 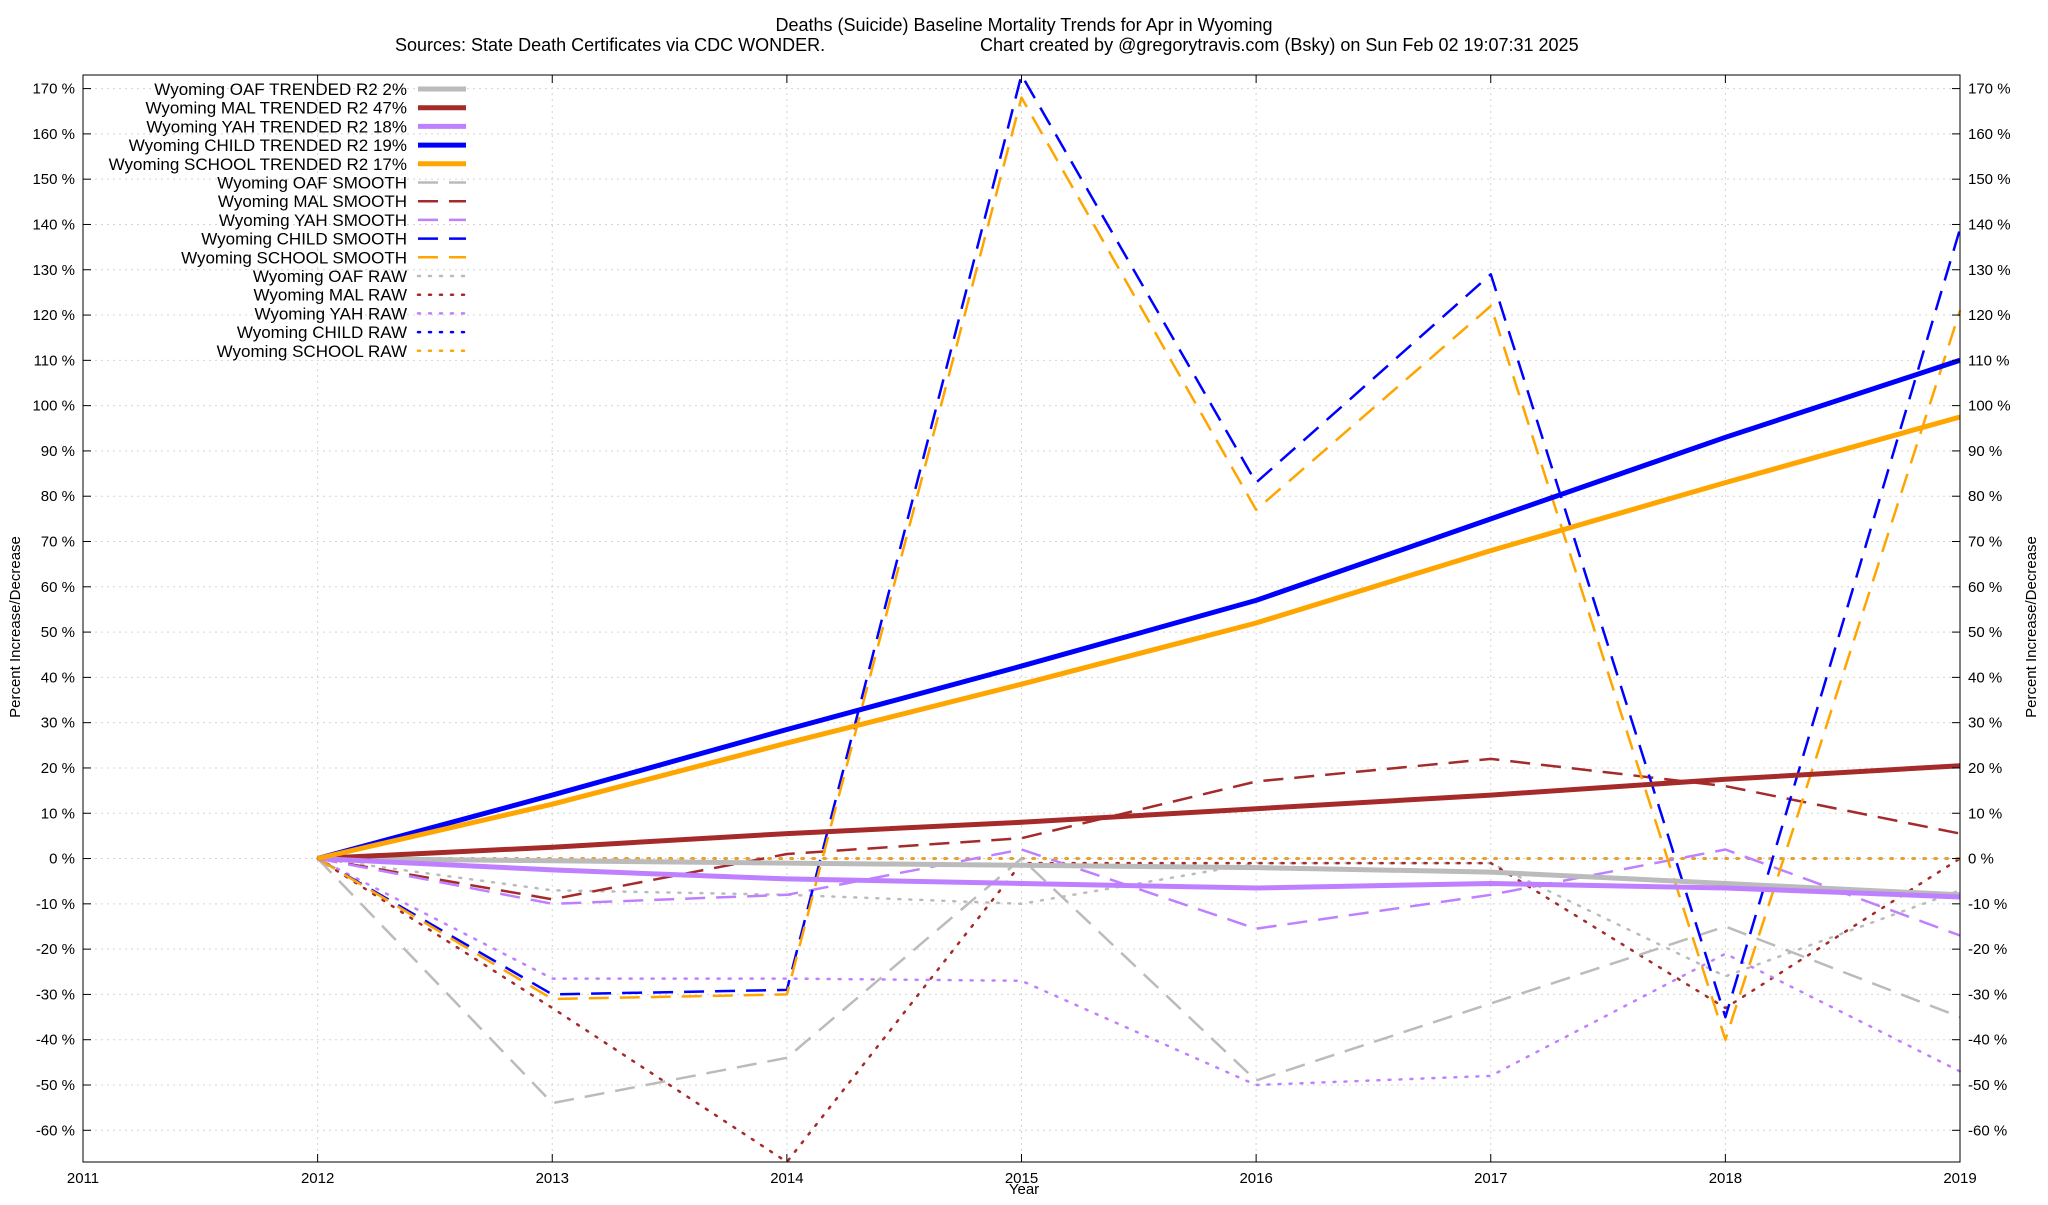 I want to click on y-tick-label-right: 150 %, so click(x=1989, y=179).